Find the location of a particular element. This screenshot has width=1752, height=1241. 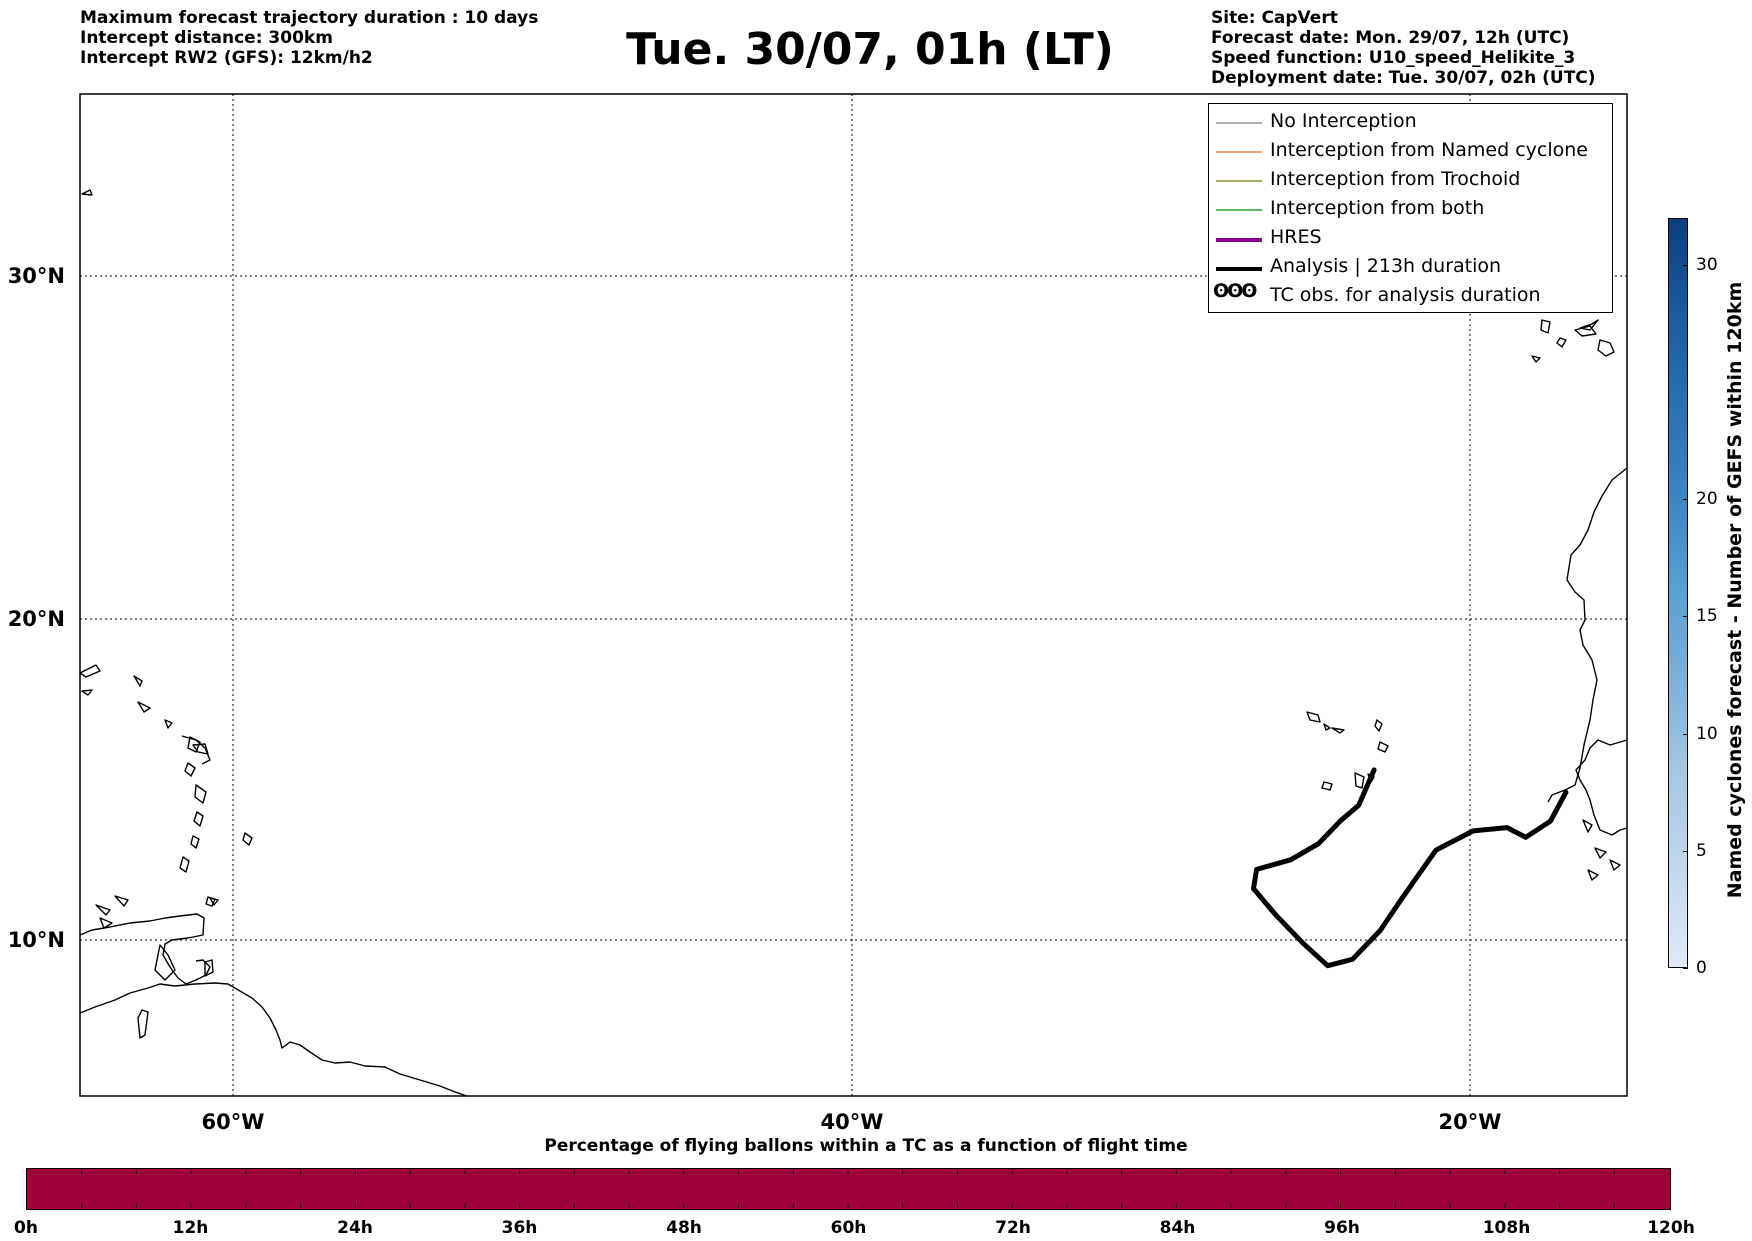

lat-label-20n: 20°N is located at coordinates (36, 619).